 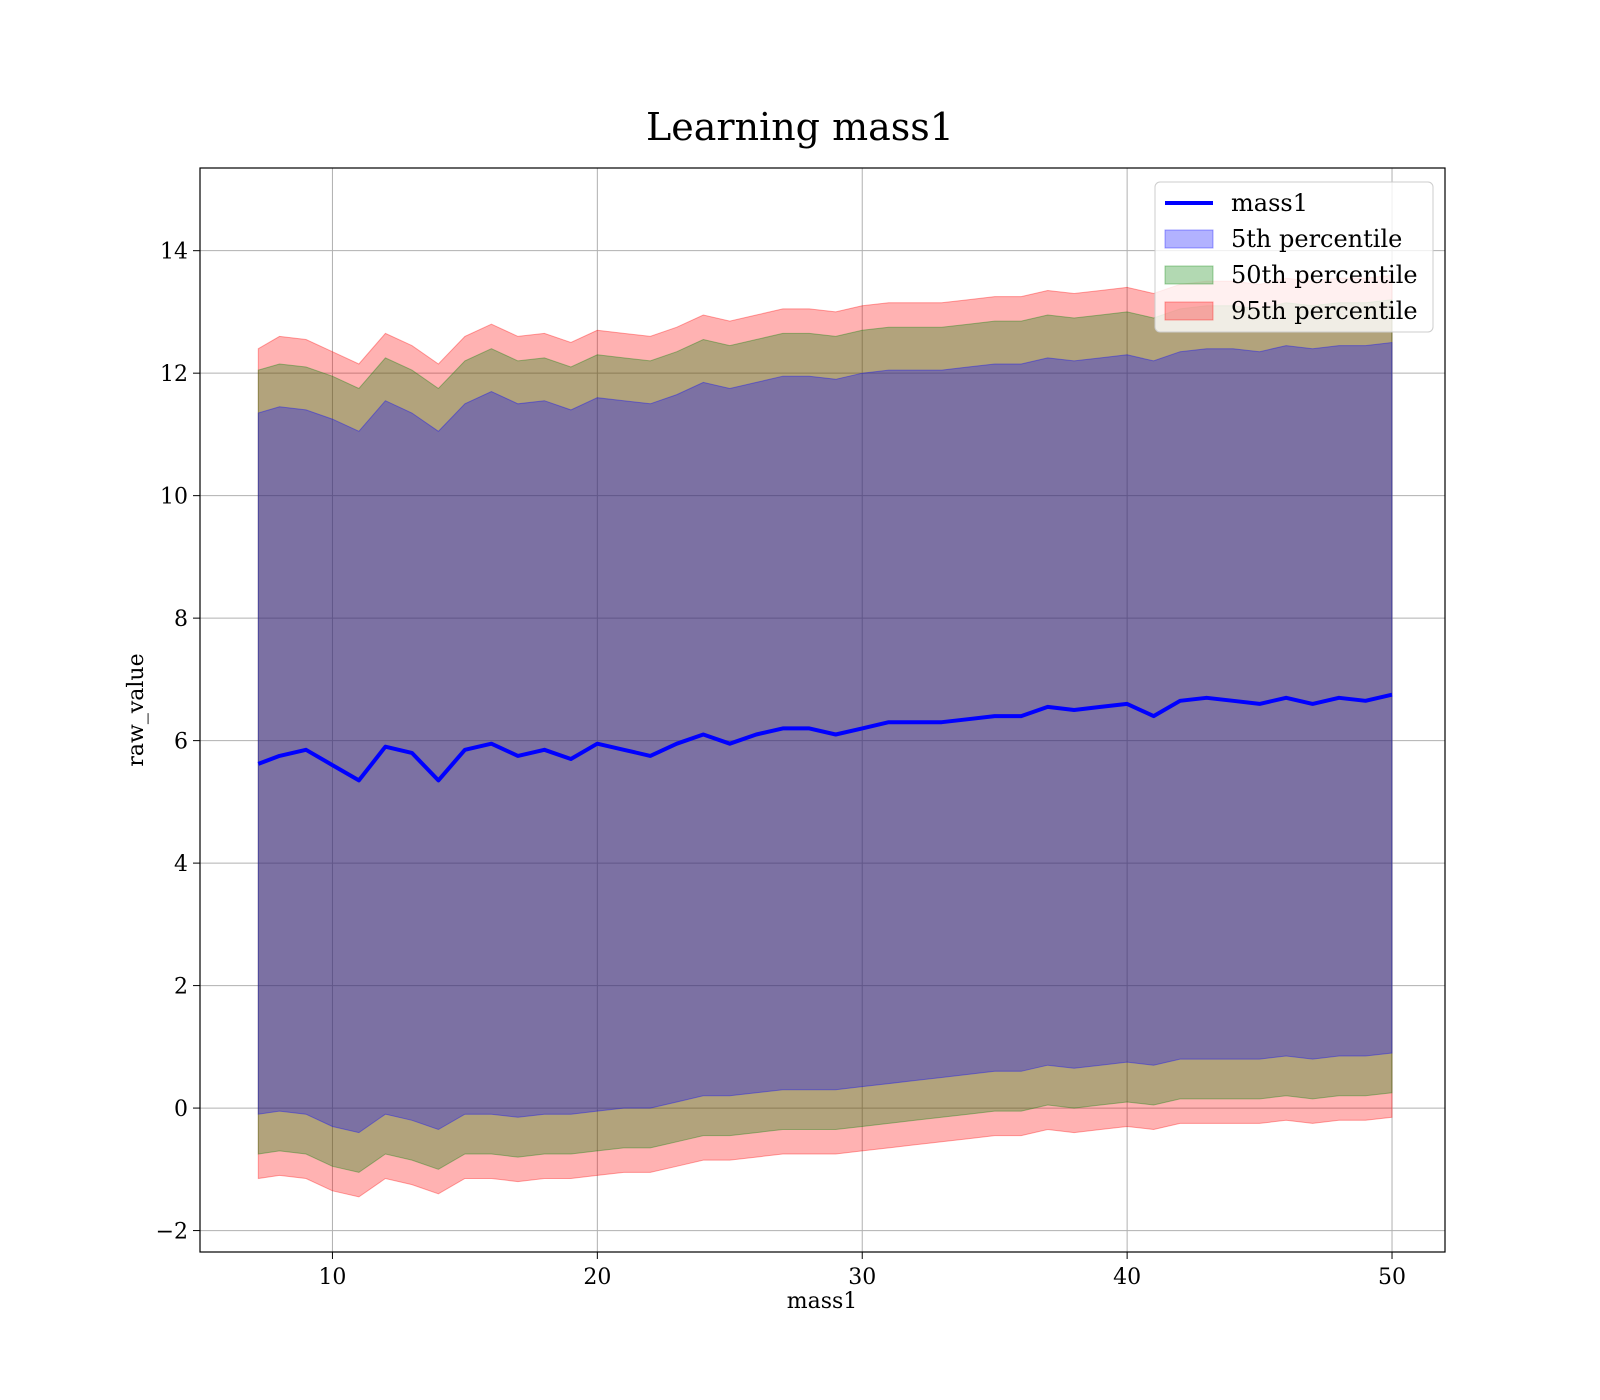 I want to click on y-axis-label: raw_value, so click(x=136, y=709).